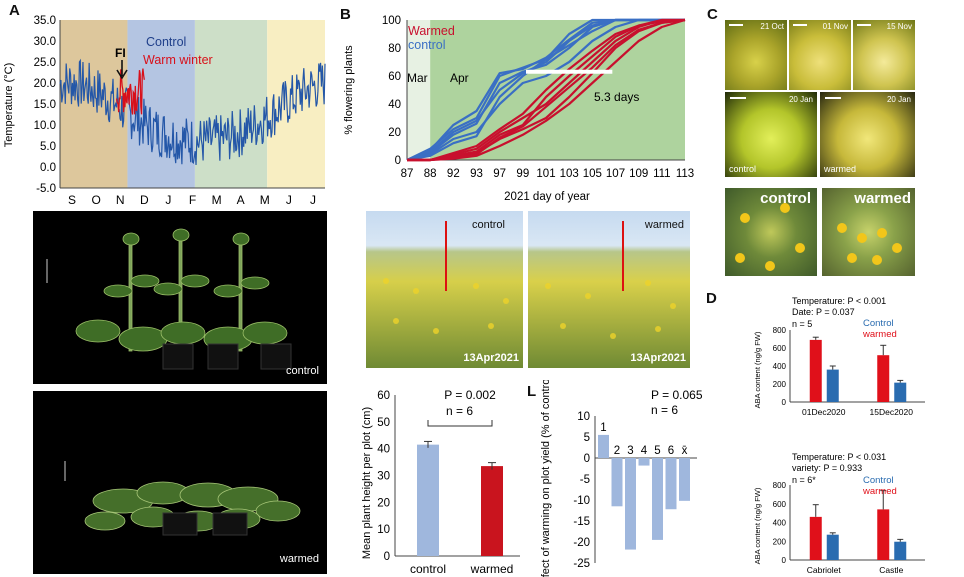 The width and height of the screenshot is (964, 577). I want to click on aba-variety-ytick: 400, so click(780, 523).